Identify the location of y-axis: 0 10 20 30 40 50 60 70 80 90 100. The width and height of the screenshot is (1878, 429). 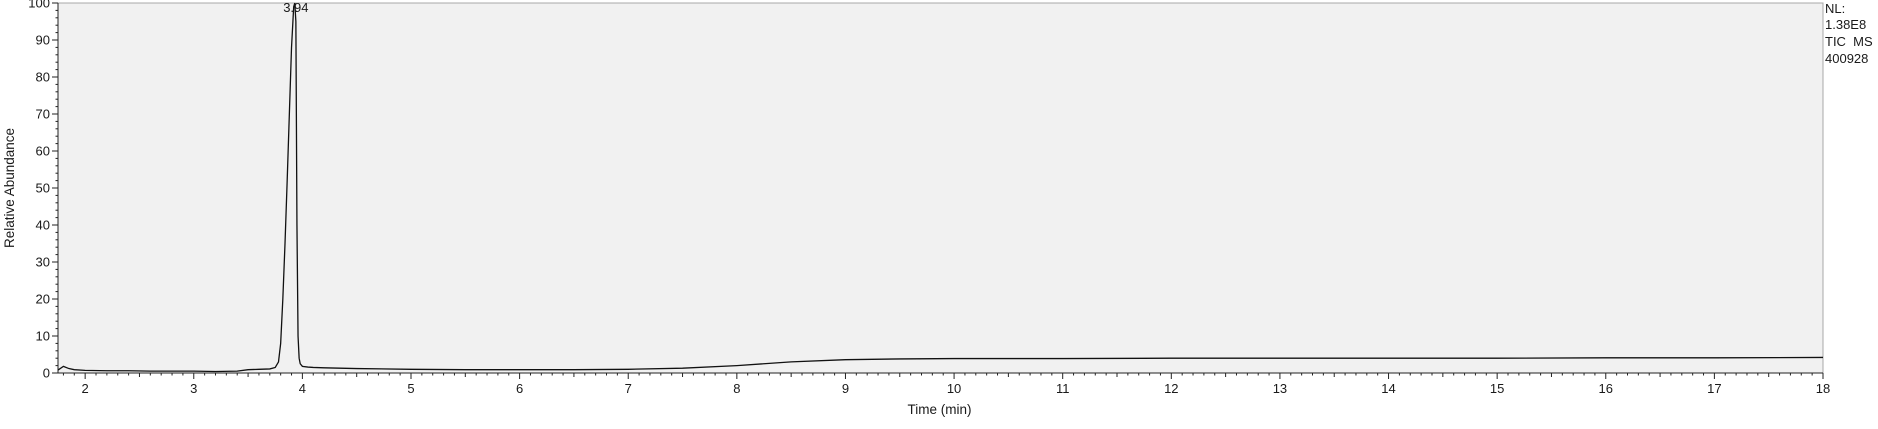
(43, 190).